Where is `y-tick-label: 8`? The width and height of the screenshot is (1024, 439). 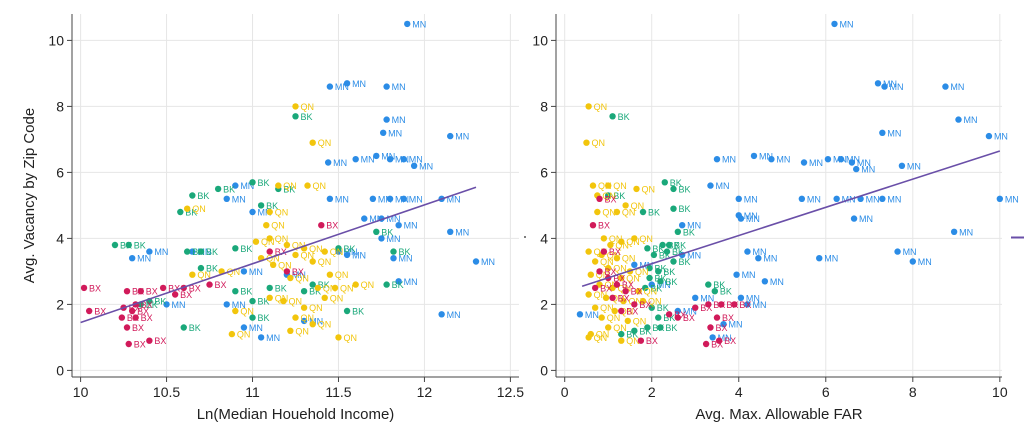 y-tick-label: 8 is located at coordinates (544, 106).